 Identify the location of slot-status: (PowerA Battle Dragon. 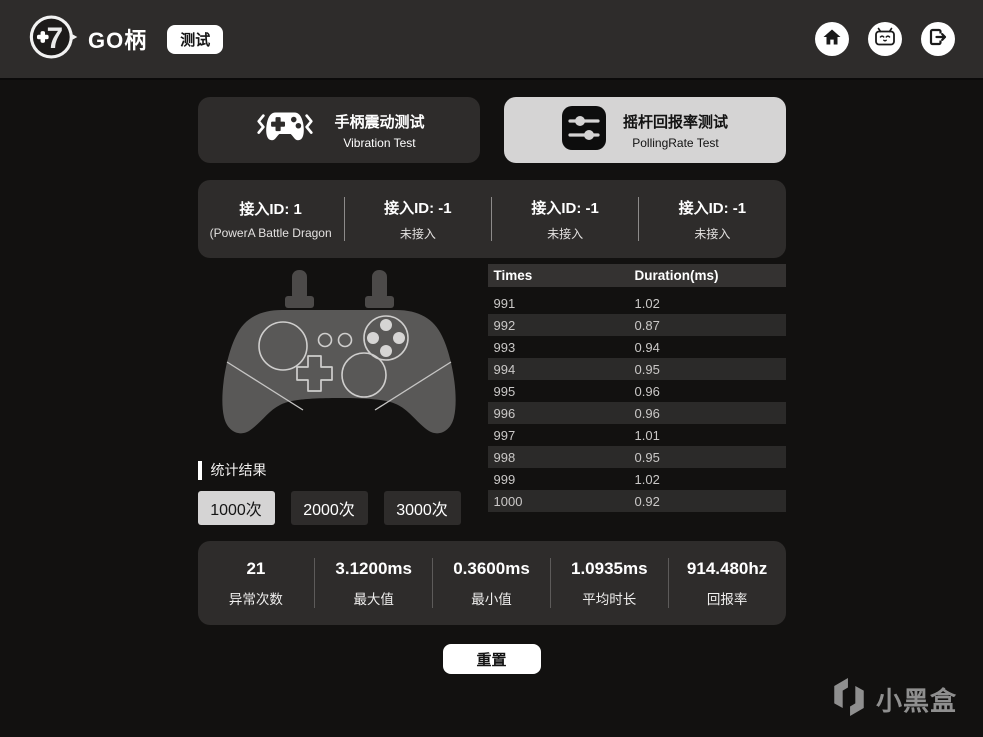
(270, 233).